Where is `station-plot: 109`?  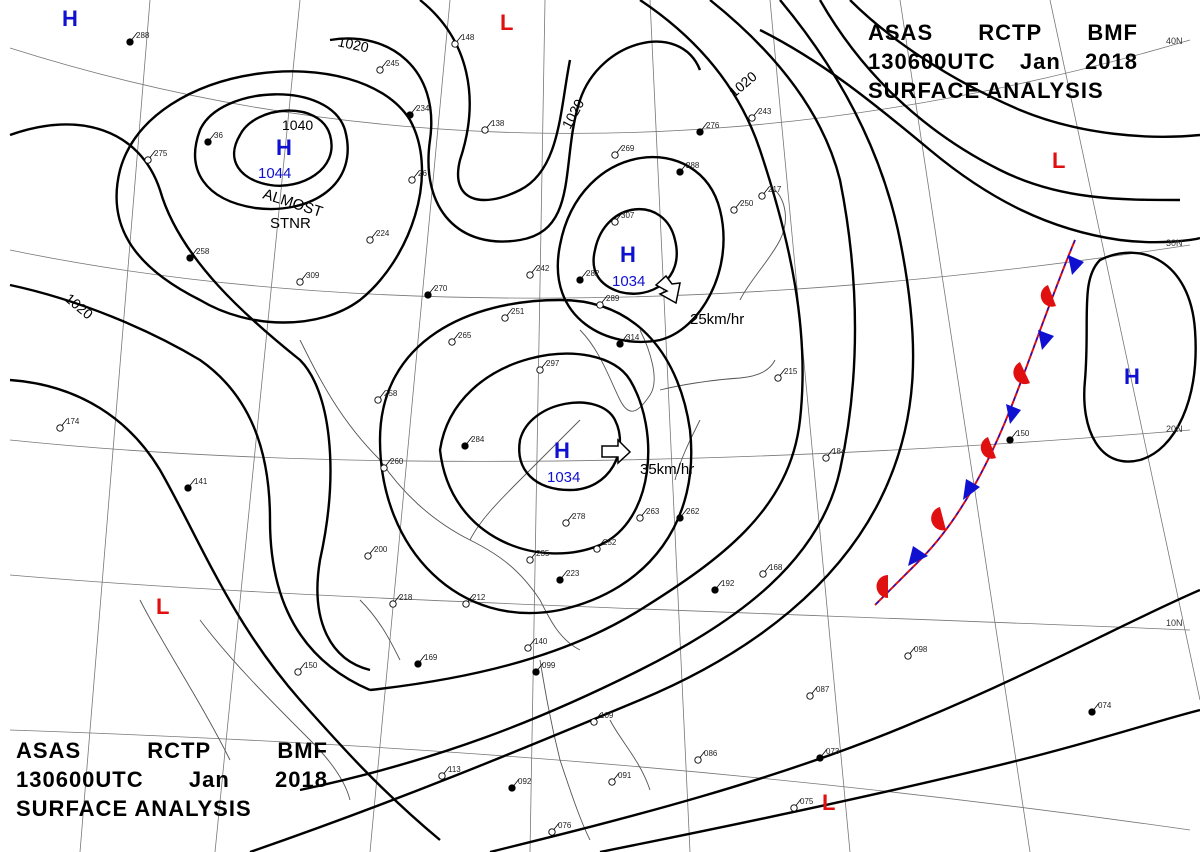
station-plot: 109 is located at coordinates (602, 718).